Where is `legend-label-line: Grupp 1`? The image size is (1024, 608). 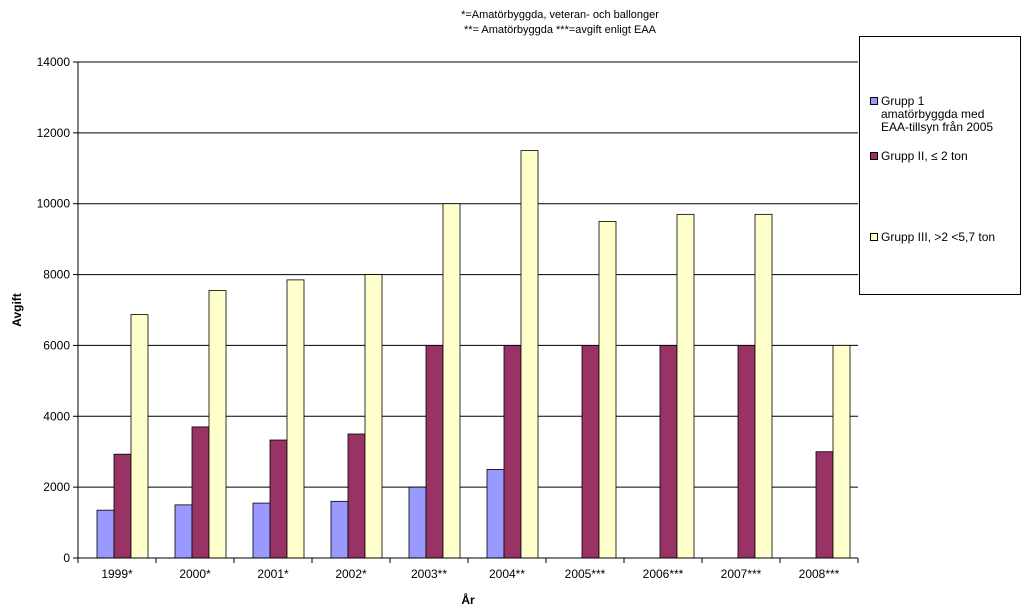
legend-label-line: Grupp 1 is located at coordinates (903, 101).